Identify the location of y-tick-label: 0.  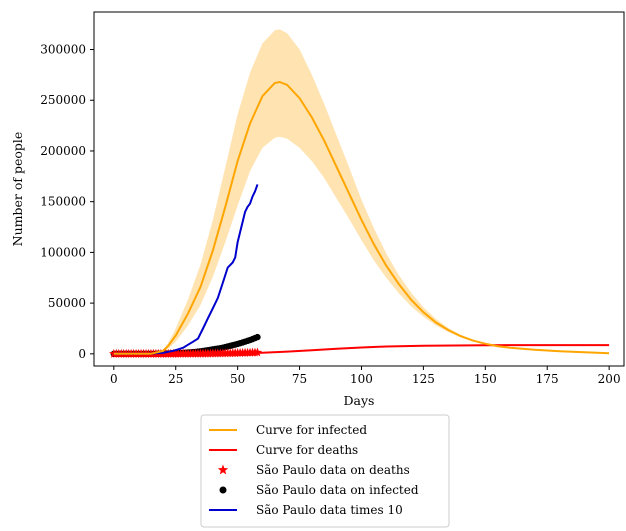
(82, 354).